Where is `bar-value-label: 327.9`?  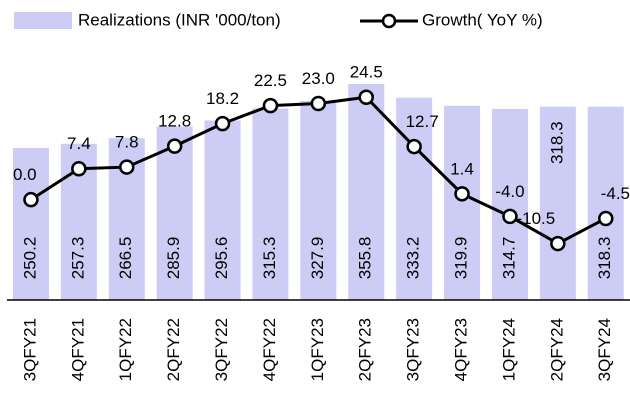 bar-value-label: 327.9 is located at coordinates (317, 258).